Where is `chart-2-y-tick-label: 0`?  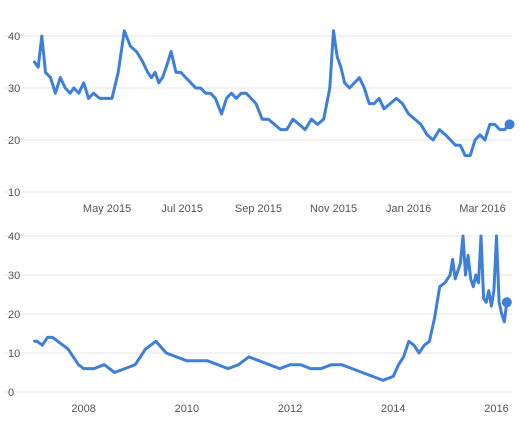 chart-2-y-tick-label: 0 is located at coordinates (11, 393).